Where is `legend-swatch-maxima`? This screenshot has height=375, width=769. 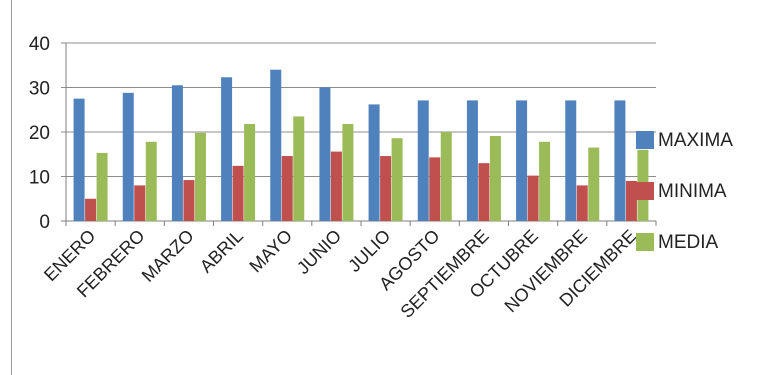
legend-swatch-maxima is located at coordinates (645, 140).